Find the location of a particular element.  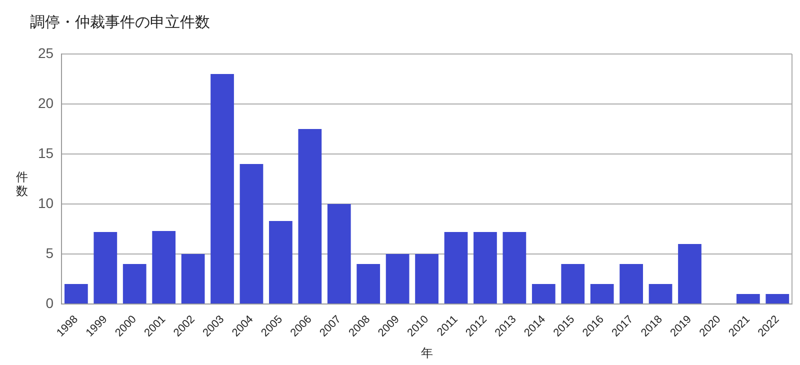

y-axis-title: 件数 is located at coordinates (22, 184).